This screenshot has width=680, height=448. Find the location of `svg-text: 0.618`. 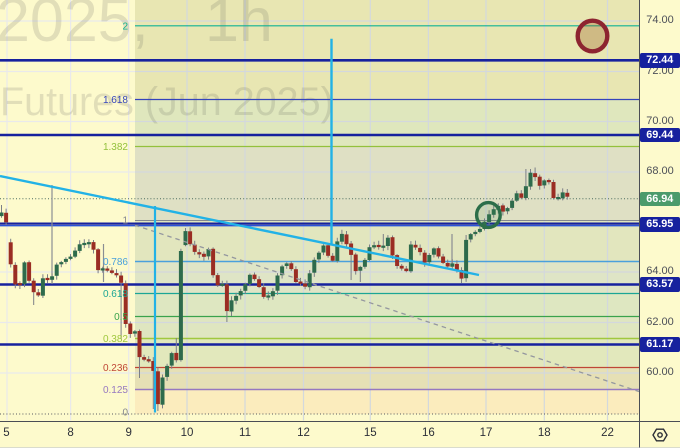

svg-text: 0.618 is located at coordinates (115, 294).